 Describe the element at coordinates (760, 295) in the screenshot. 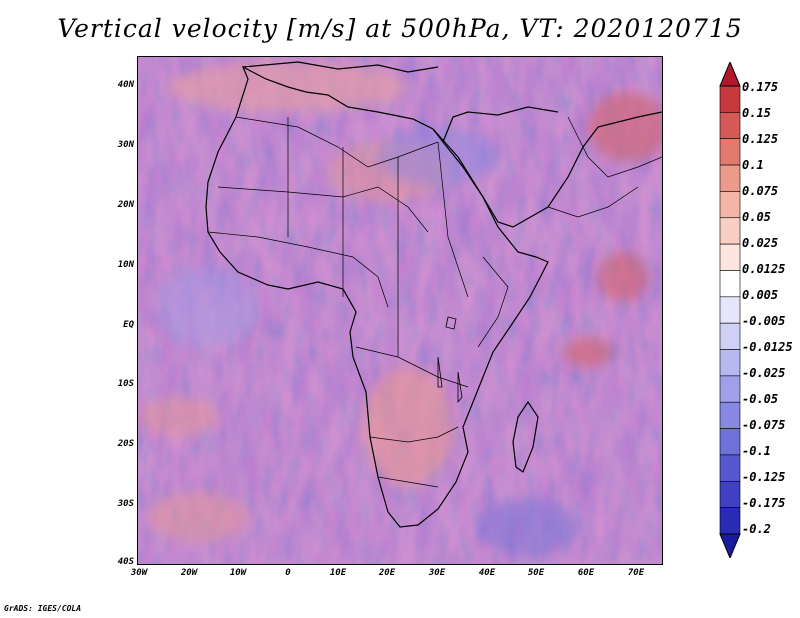

I see `colorbar-label: 0.005` at that location.